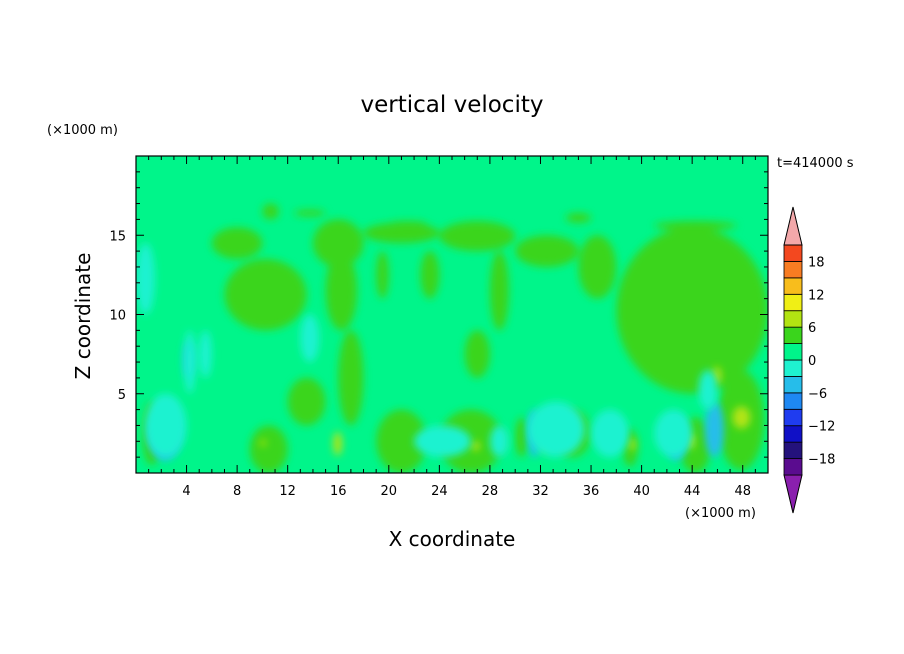 This screenshot has height=654, width=904. I want to click on x-axis-unit: (×1000 m), so click(720, 513).